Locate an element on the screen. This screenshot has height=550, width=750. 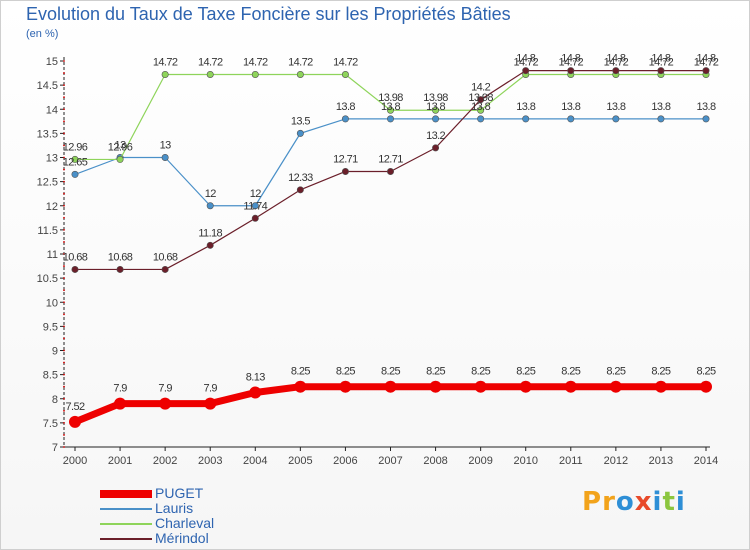
x-tick-label: 2001 is located at coordinates (120, 461).